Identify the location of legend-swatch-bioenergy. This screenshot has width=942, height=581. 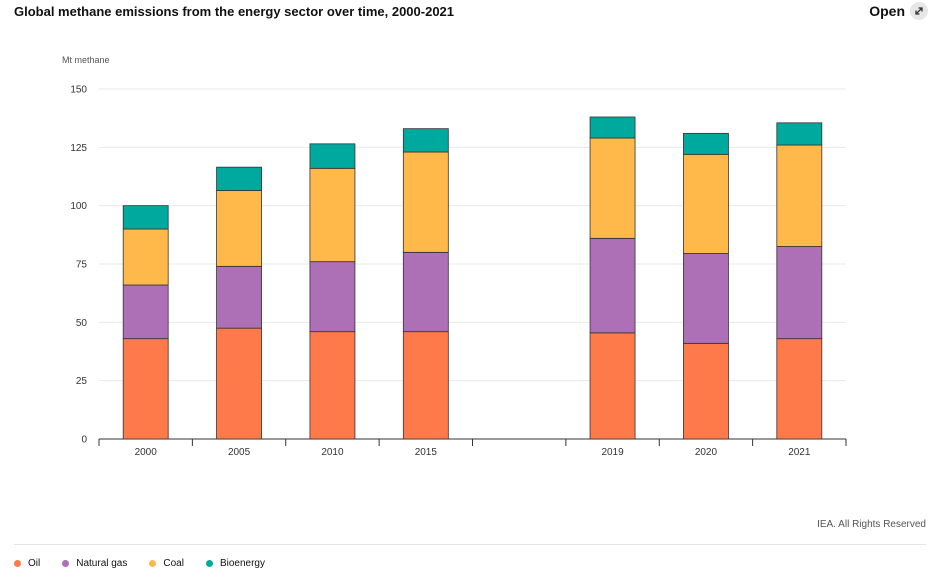
(209, 563).